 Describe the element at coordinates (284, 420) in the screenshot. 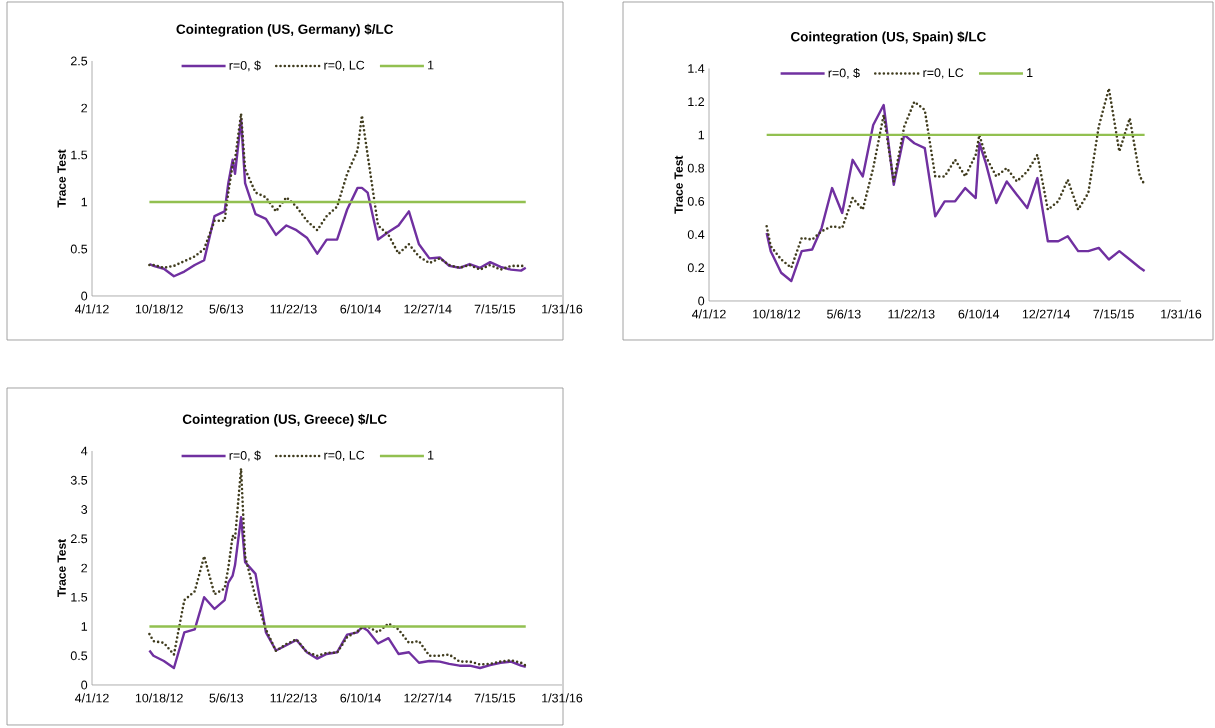

I see `chart-title: Cointegration (US, Greece) $/LC` at that location.